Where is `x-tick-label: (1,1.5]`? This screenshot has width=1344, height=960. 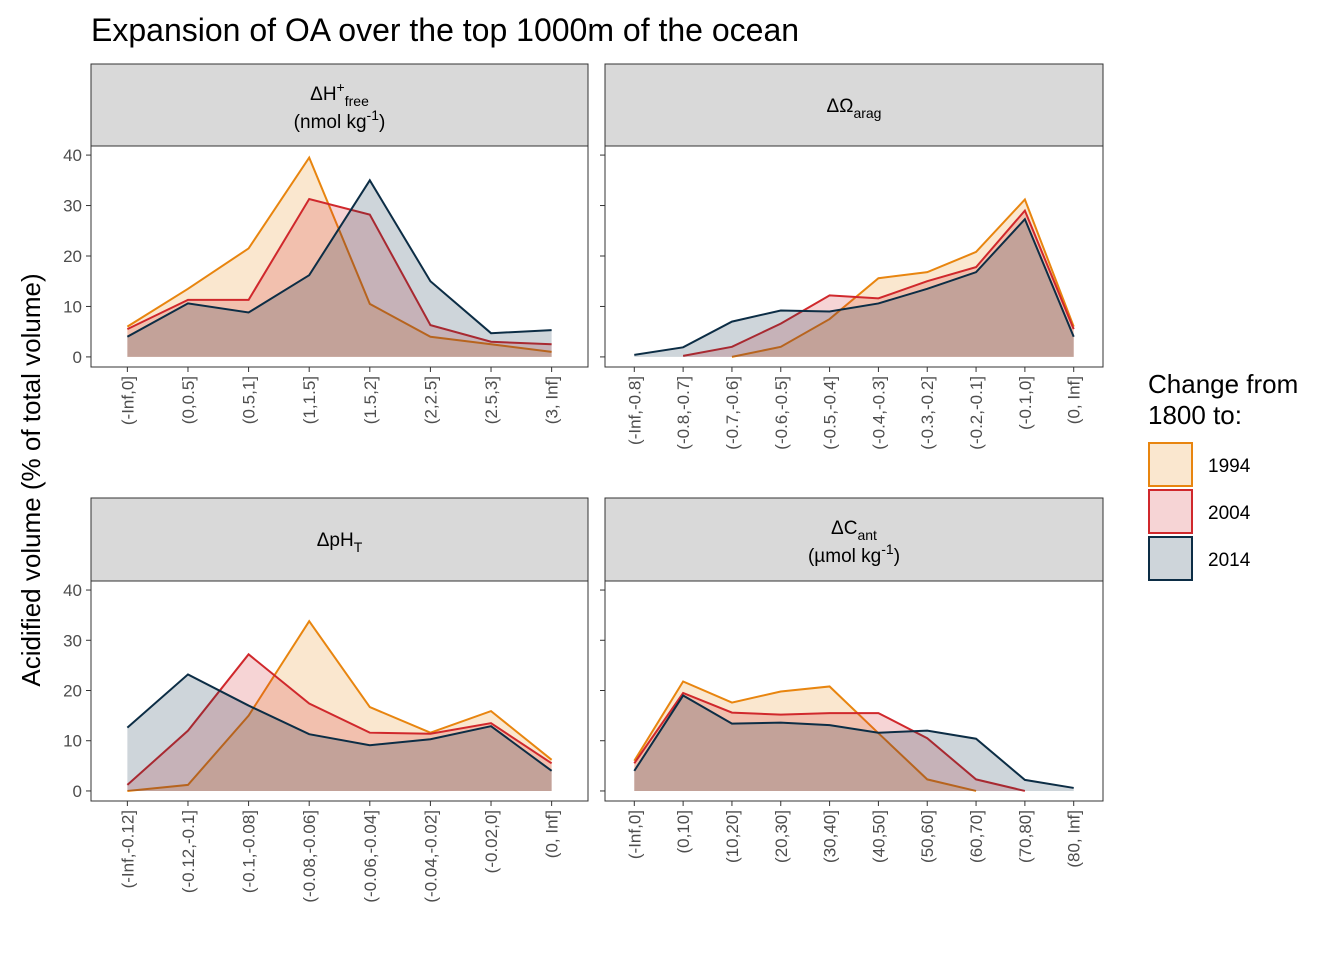 x-tick-label: (1,1.5] is located at coordinates (309, 400).